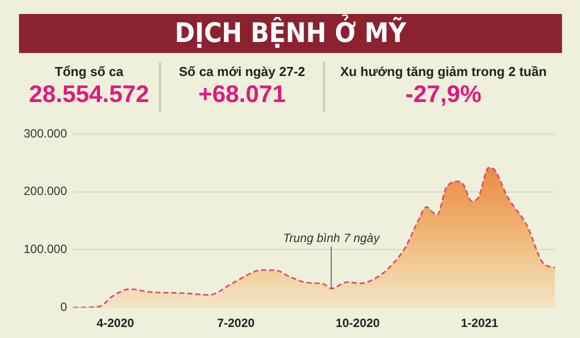 The image size is (580, 338). I want to click on text: 28.554.572, so click(89, 95).